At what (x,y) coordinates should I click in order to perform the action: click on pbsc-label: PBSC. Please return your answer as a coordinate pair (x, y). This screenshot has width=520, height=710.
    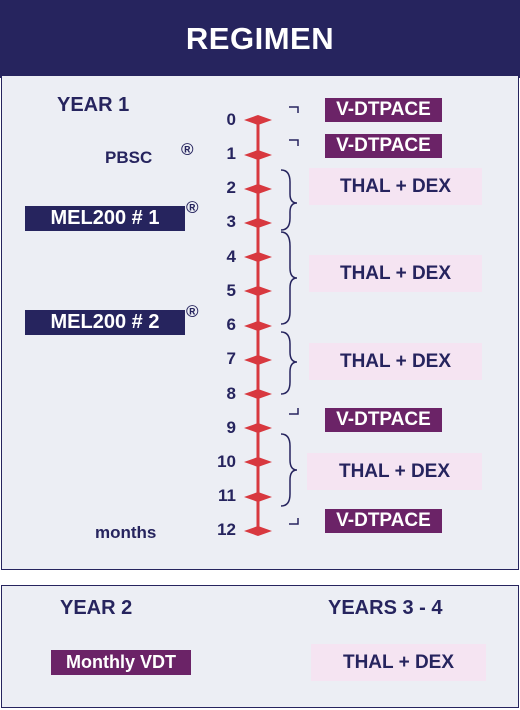
    Looking at the image, I should click on (129, 157).